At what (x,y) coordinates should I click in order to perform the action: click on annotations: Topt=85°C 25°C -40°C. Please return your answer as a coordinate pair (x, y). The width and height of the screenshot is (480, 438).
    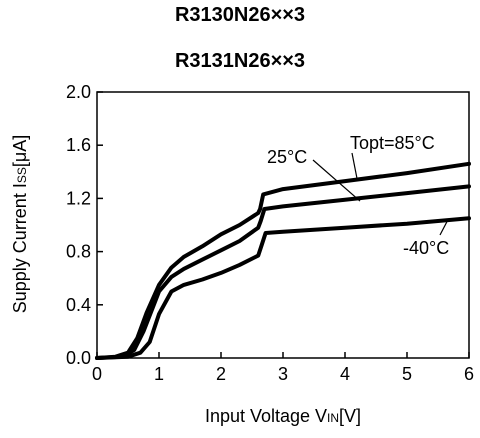
    Looking at the image, I should click on (358, 195).